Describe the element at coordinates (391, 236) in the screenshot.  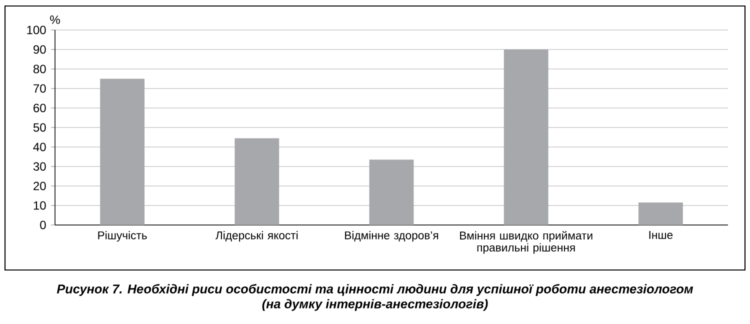
I see `x-tick-label: Відмінне здоров’я` at that location.